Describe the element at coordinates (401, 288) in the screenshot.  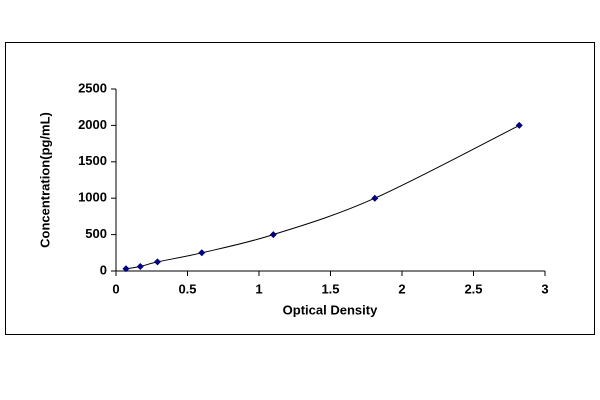
I see `x-tick-label: 2` at that location.